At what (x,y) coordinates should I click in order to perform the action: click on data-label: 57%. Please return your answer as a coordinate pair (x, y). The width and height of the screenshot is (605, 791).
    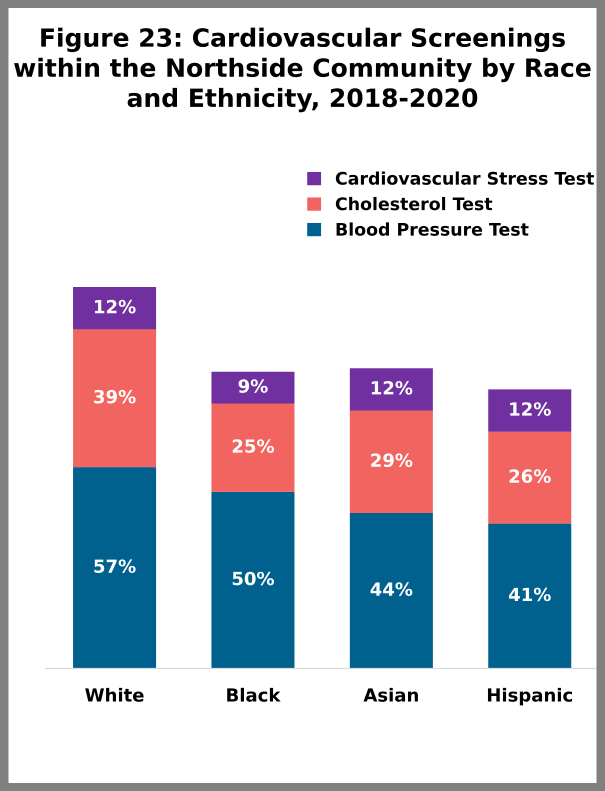
    Looking at the image, I should click on (115, 566).